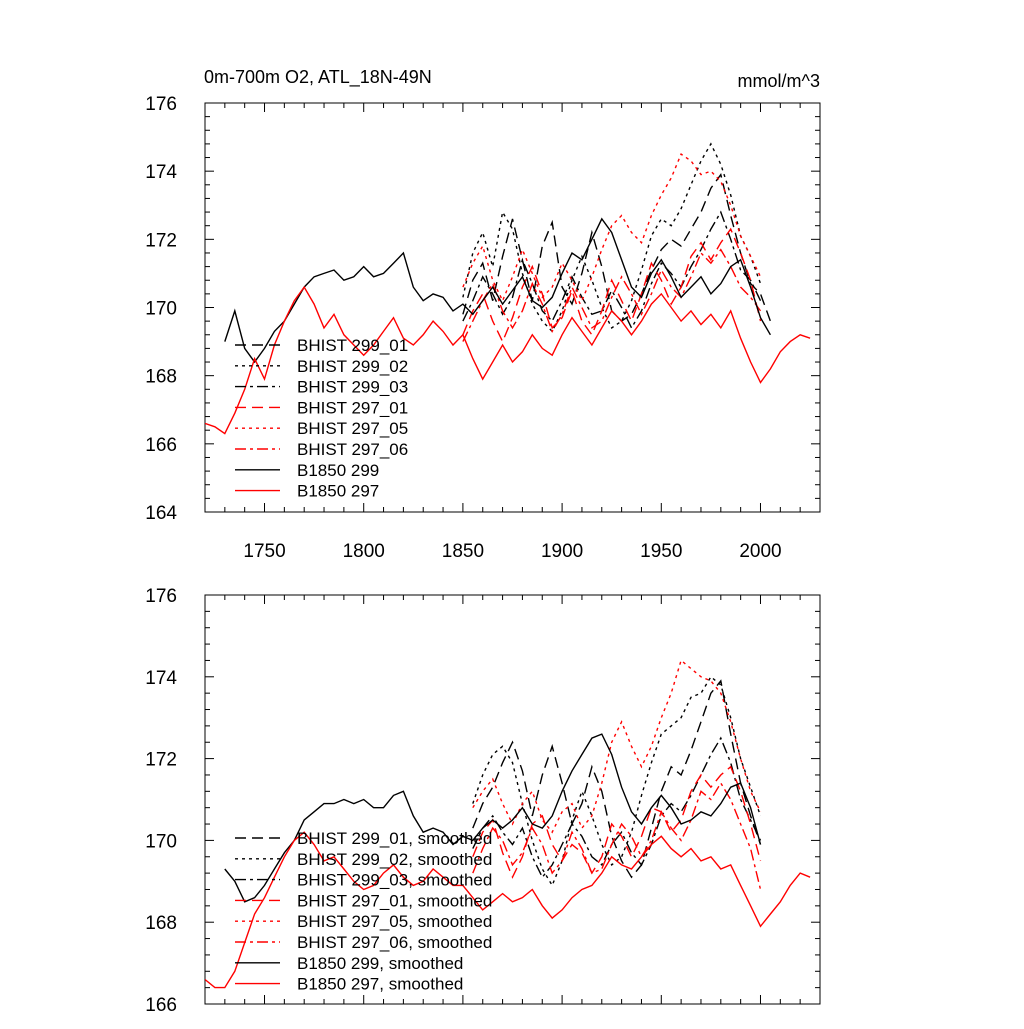 The width and height of the screenshot is (1024, 1029). I want to click on top-legend-label: BHIST 299_01, so click(352, 345).